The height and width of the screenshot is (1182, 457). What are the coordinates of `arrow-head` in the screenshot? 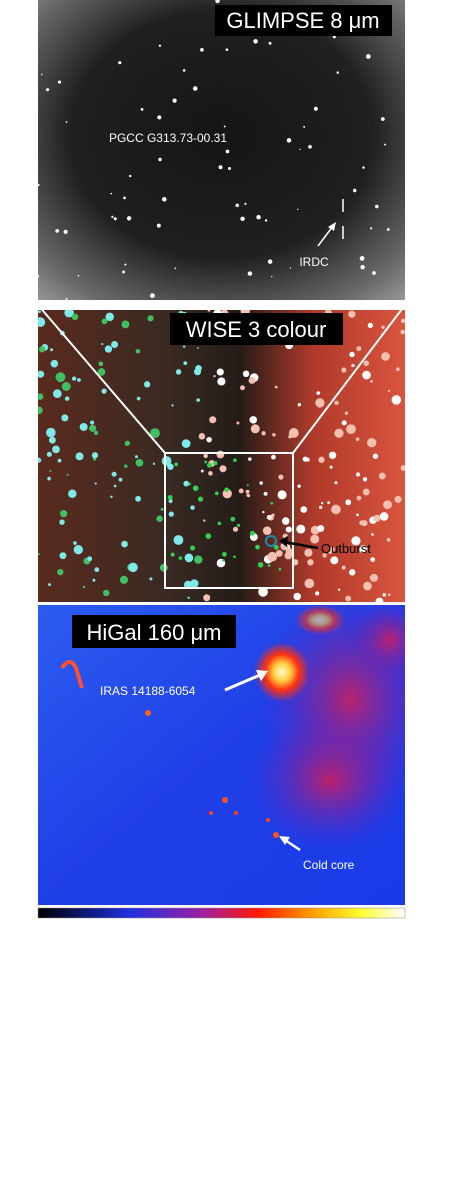 It's located at (332, 226).